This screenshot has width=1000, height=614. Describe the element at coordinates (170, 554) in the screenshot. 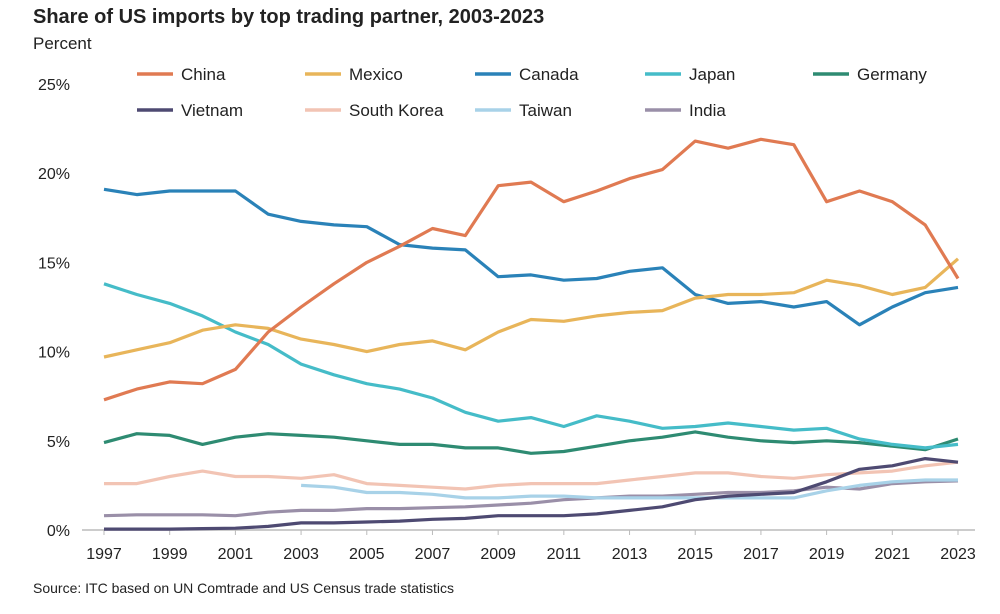

I see `x-tick-label: 1999` at that location.